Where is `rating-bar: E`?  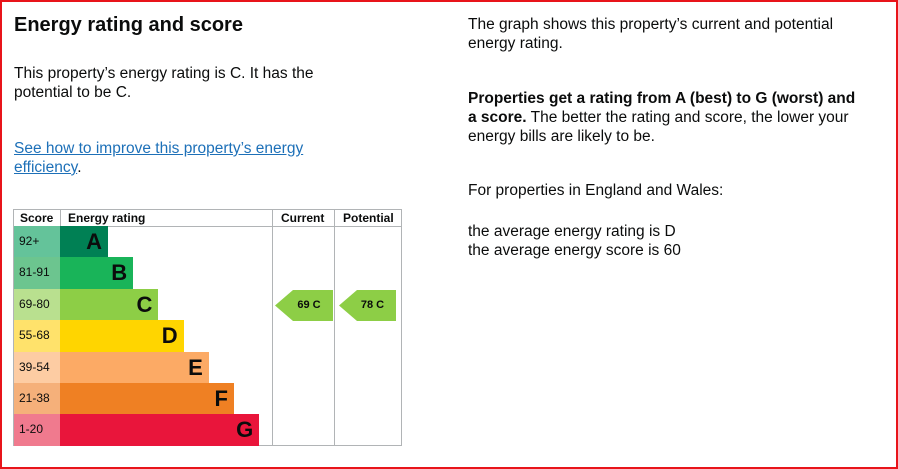 rating-bar: E is located at coordinates (134, 367).